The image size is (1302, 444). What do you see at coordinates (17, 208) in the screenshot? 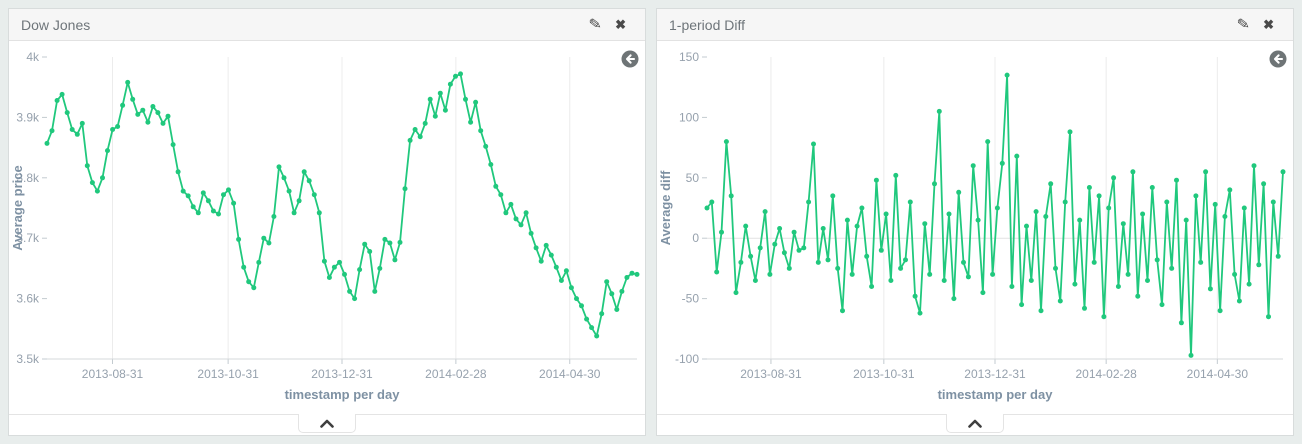
I see `y-axis-title: Average price` at bounding box center [17, 208].